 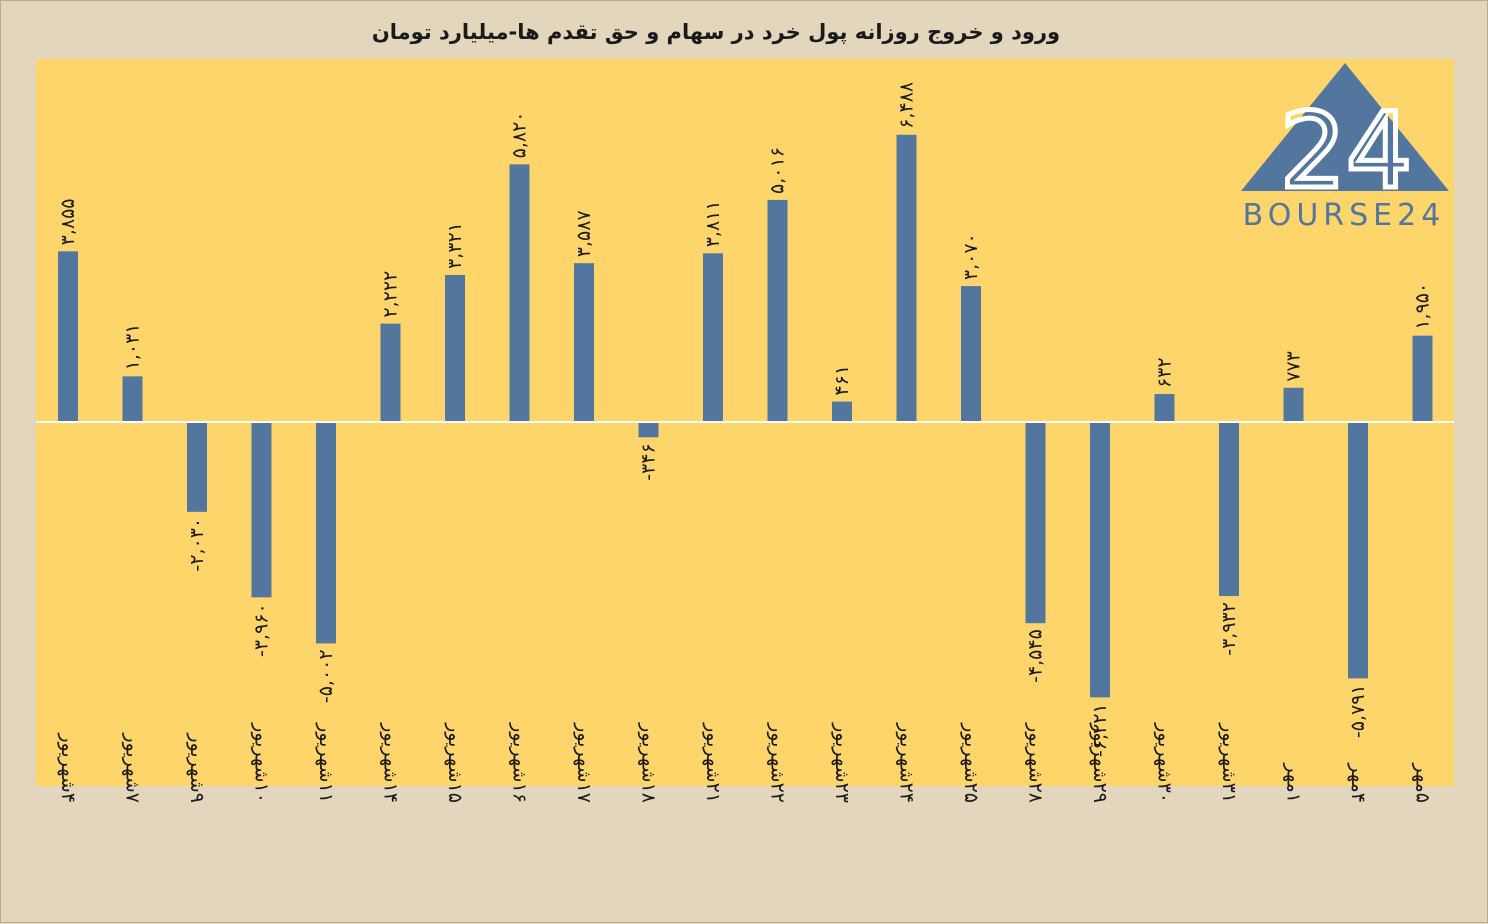 I want to click on data-label-4: -۵,۰۰۲, so click(x=326, y=676).